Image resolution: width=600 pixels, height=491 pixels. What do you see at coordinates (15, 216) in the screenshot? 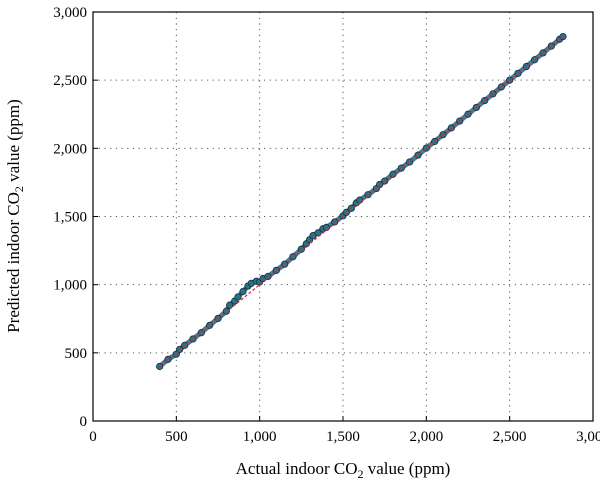
I see `y-axis-title: Predicted indoor CO2 value (ppm)` at bounding box center [15, 216].